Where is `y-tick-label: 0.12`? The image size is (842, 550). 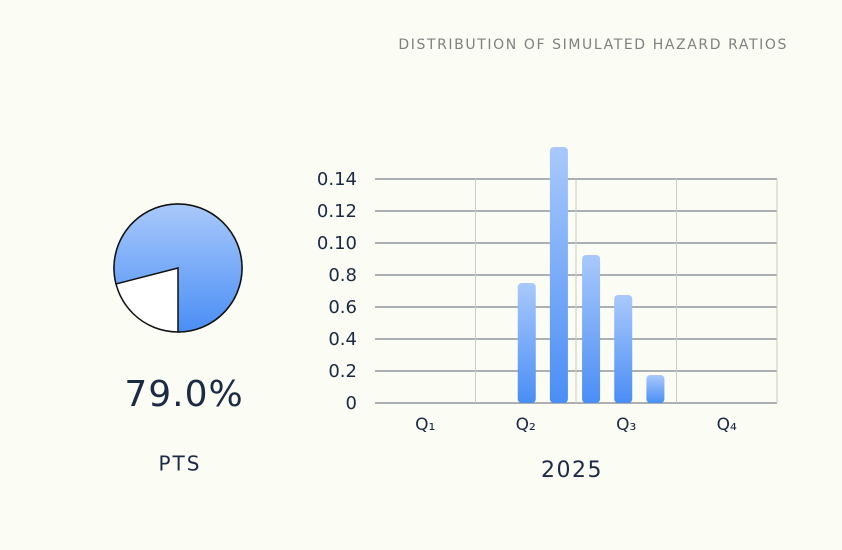 y-tick-label: 0.12 is located at coordinates (337, 211).